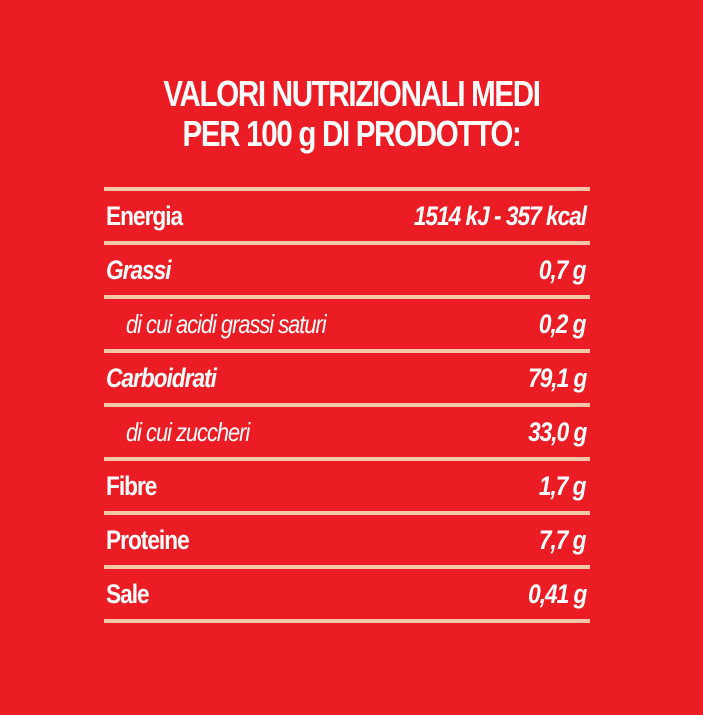 The width and height of the screenshot is (703, 715). What do you see at coordinates (563, 270) in the screenshot?
I see `row-value: 0,7 g` at bounding box center [563, 270].